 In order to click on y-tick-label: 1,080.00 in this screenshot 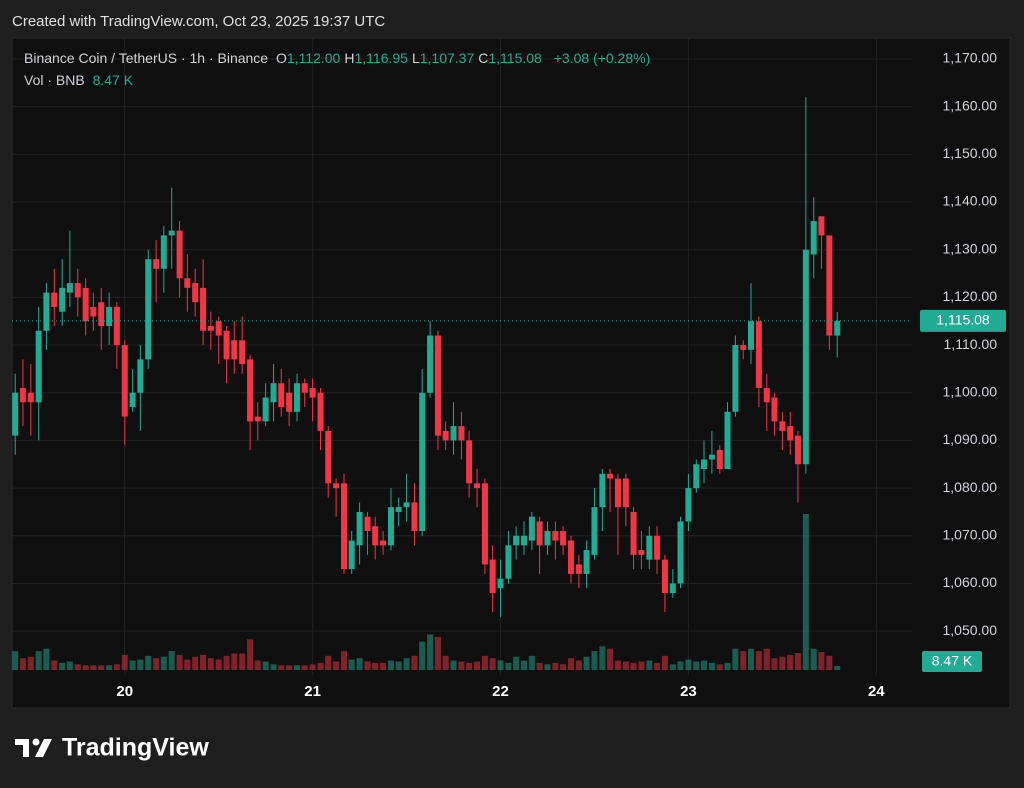, I will do `click(970, 487)`.